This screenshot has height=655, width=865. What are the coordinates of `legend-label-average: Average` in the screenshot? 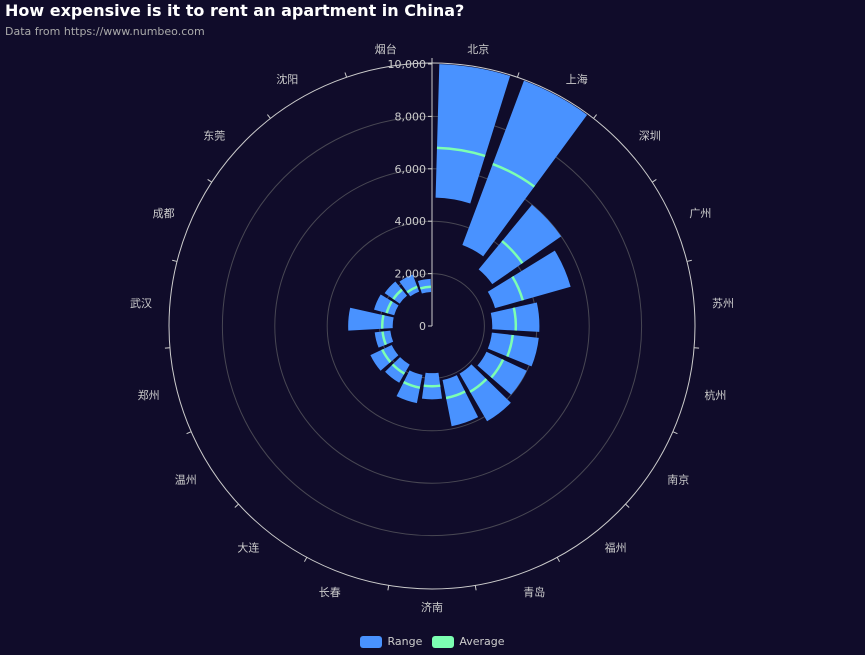 It's located at (482, 641).